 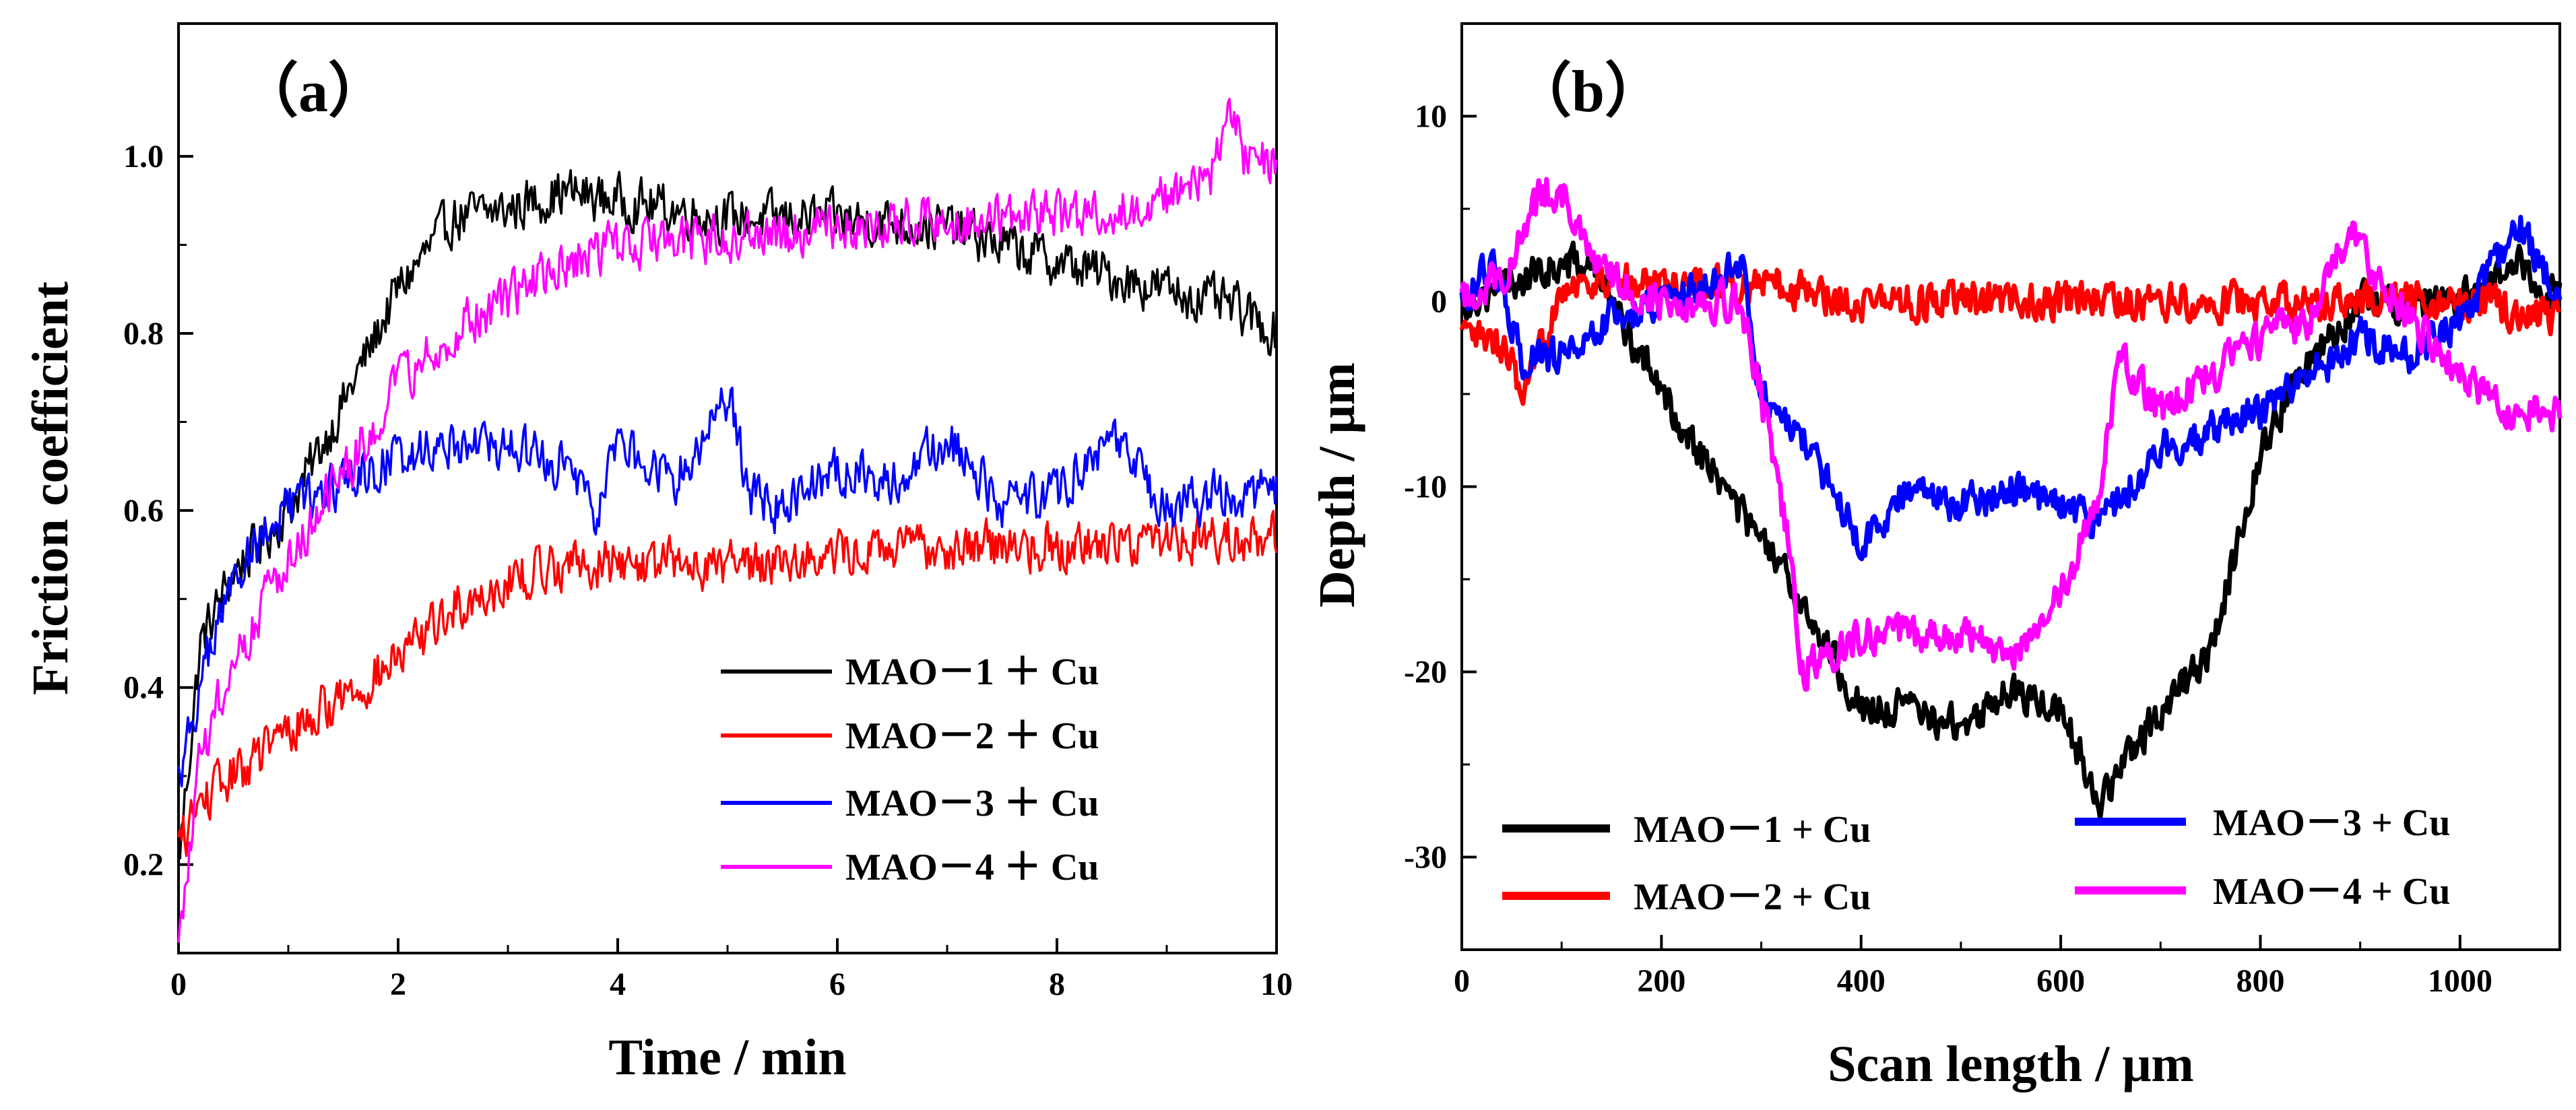 I want to click on a-y-tick-label: 0.6, so click(x=143, y=511).